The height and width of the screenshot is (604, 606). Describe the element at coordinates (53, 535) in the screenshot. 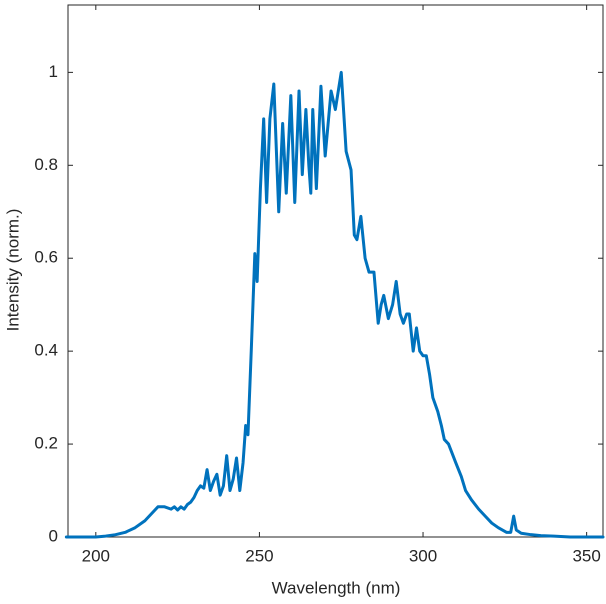

I see `y-tick-label: 0` at that location.